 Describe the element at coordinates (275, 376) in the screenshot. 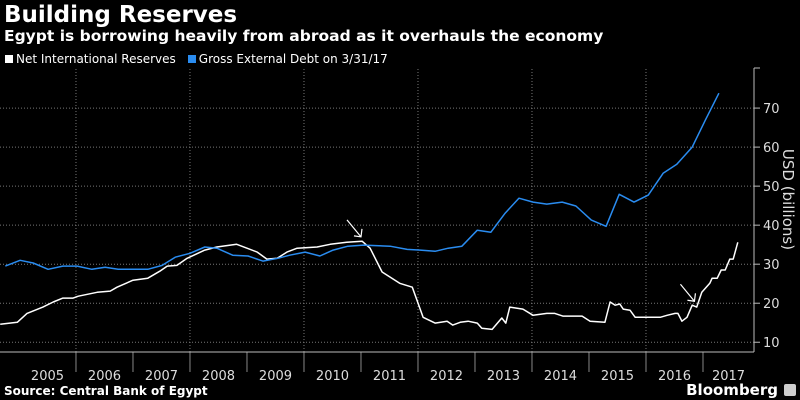

I see `x-tick-label: 2009` at that location.